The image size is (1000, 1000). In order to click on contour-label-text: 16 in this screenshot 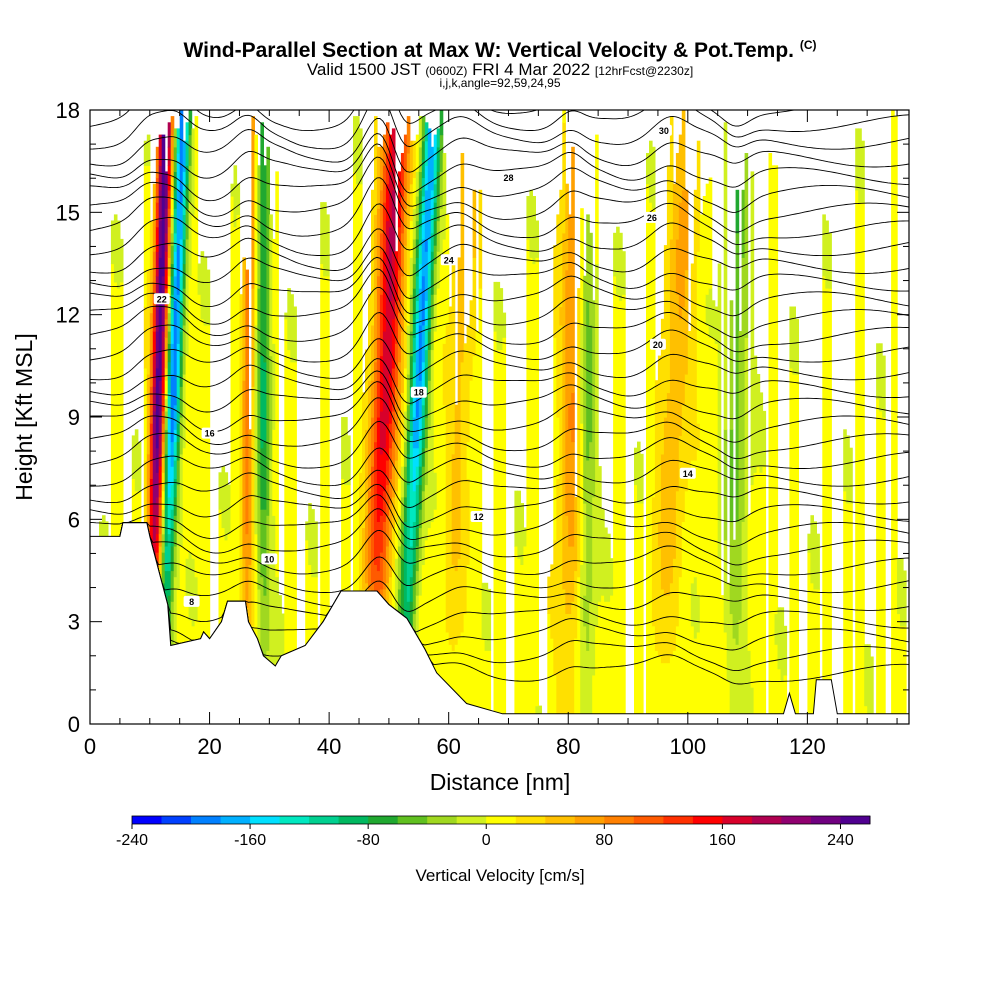, I will do `click(210, 434)`.